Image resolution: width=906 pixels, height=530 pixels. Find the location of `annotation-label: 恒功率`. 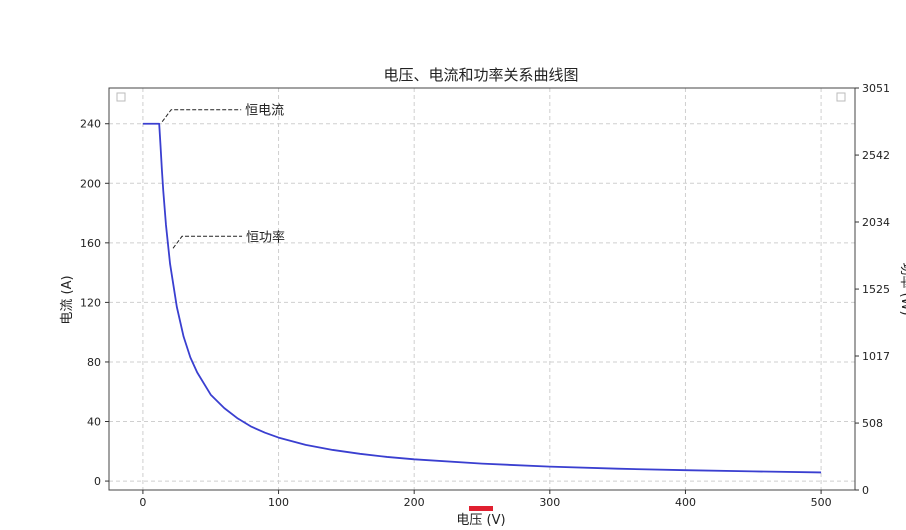

annotation-label: 恒功率 is located at coordinates (265, 237).